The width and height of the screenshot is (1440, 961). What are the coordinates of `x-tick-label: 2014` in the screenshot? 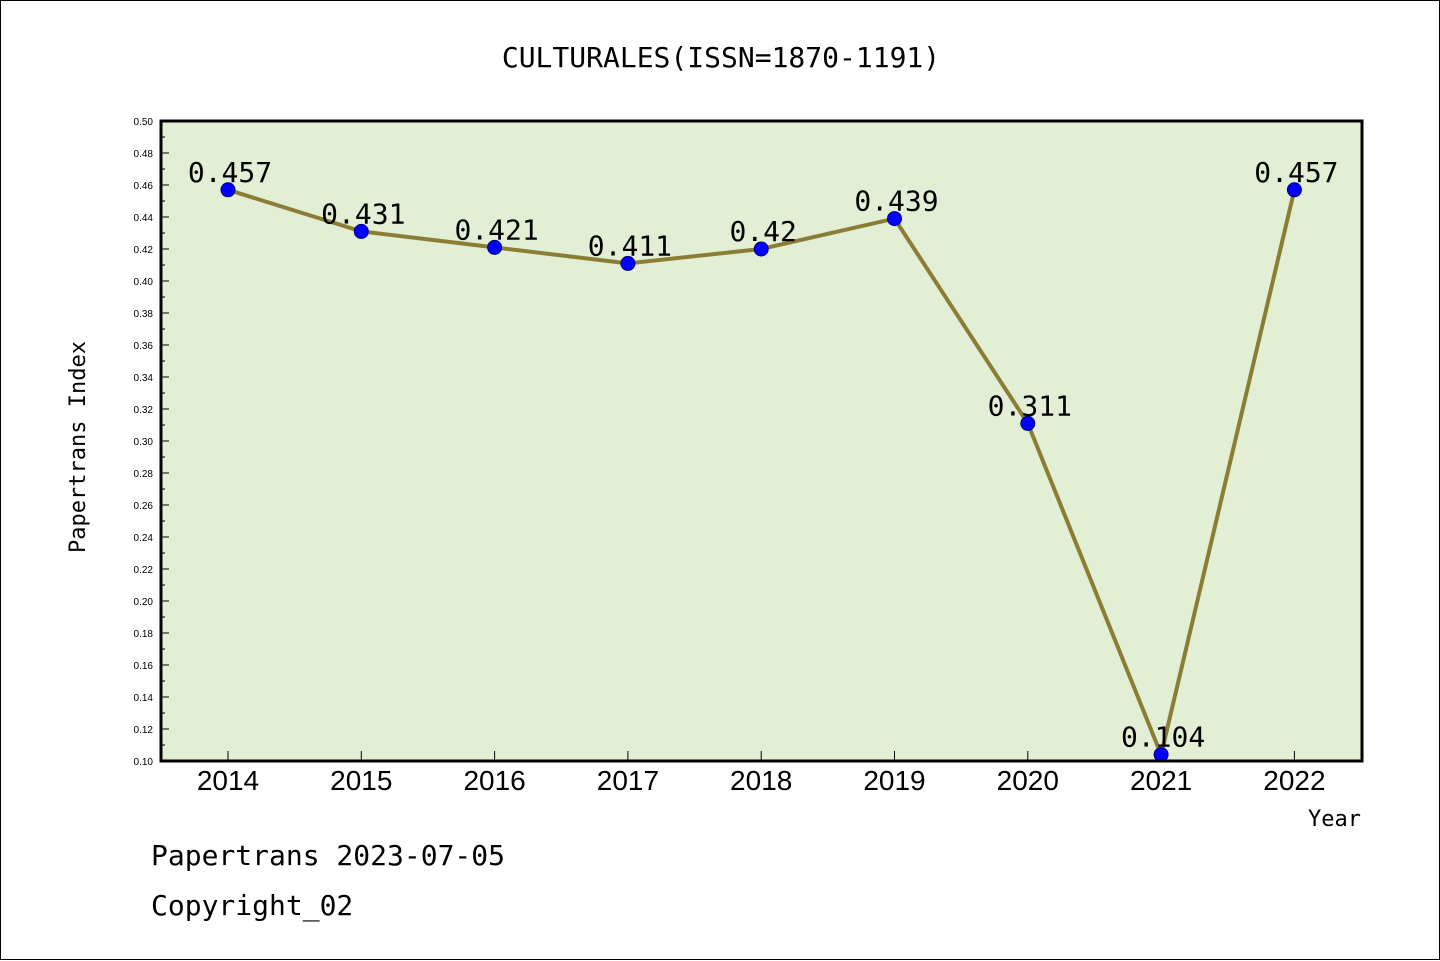 It's located at (228, 780).